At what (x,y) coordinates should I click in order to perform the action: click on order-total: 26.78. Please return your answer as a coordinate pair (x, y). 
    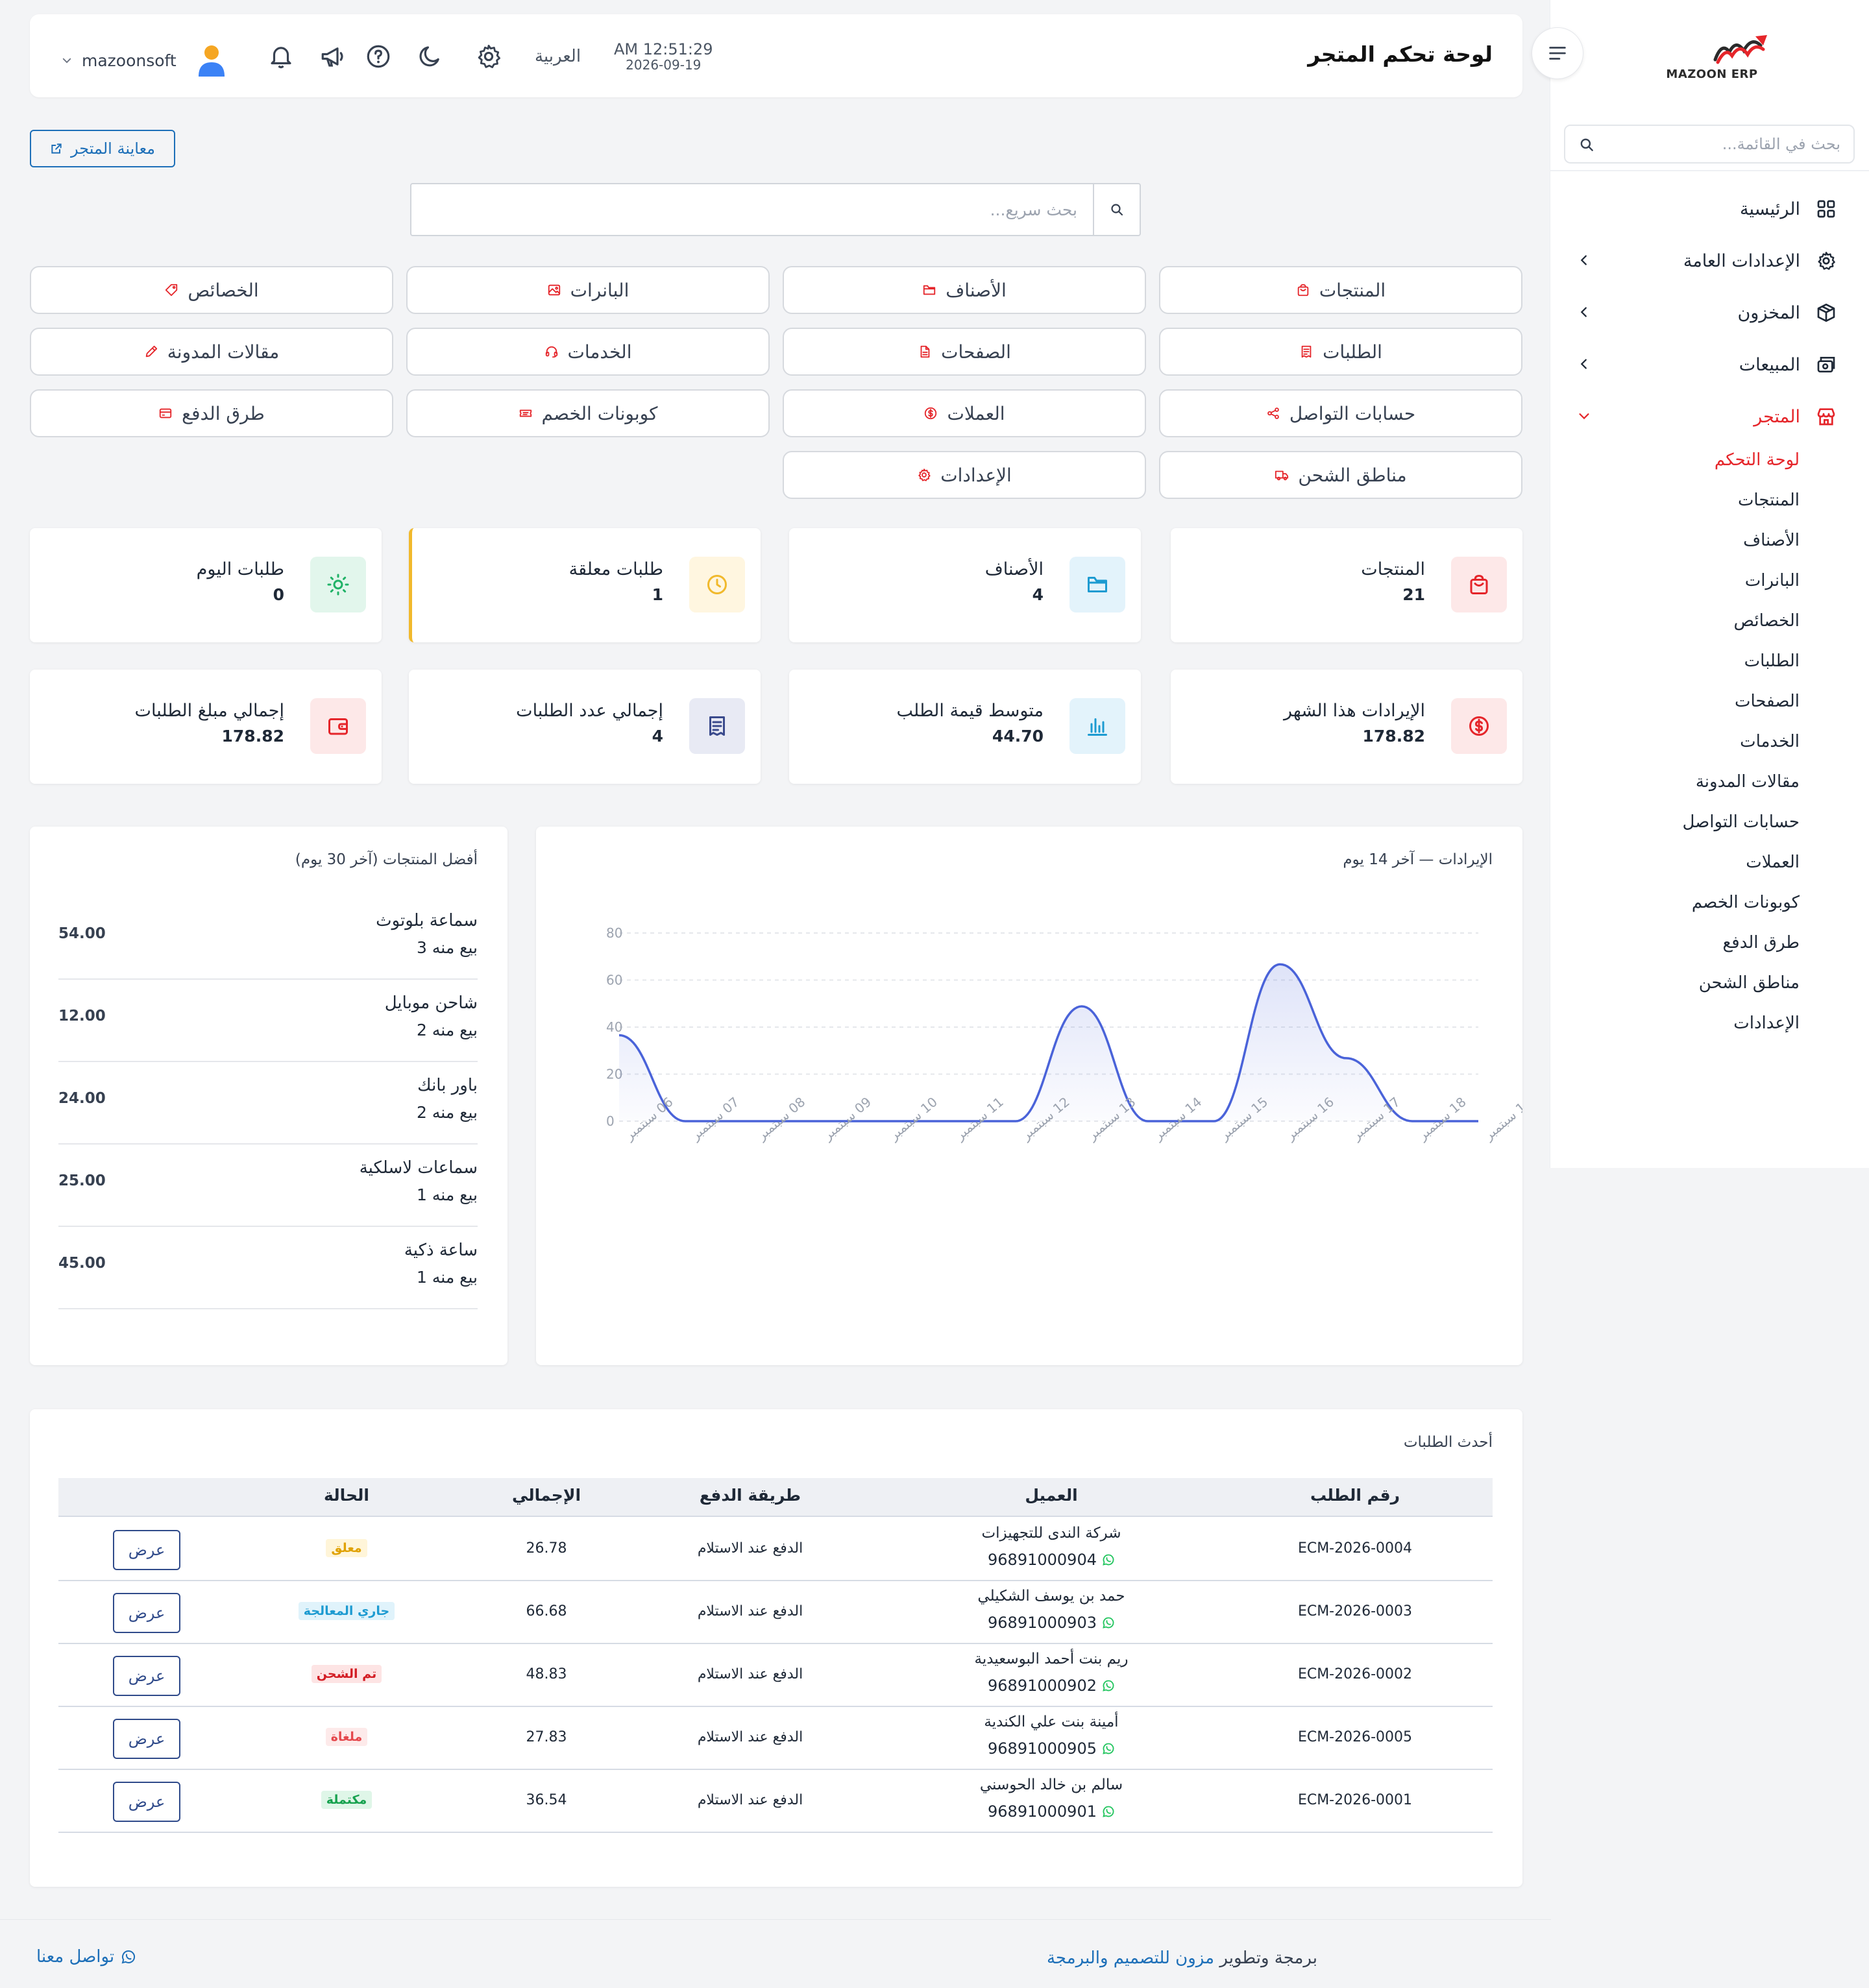
    Looking at the image, I should click on (546, 1549).